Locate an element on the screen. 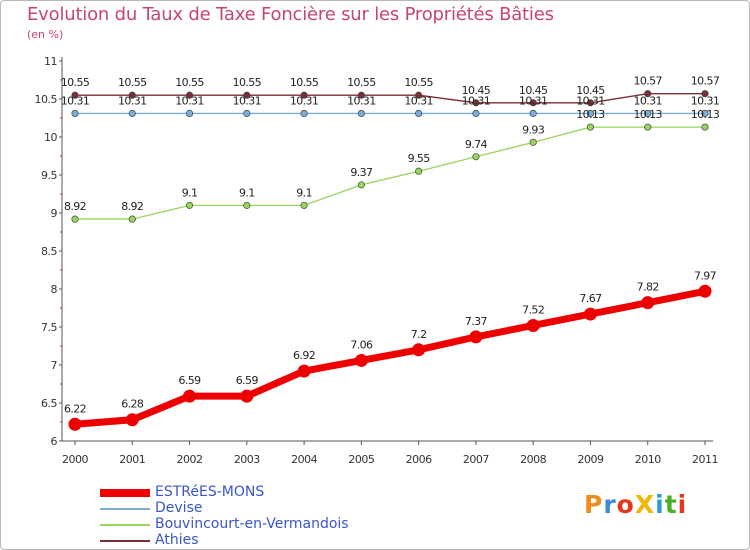  x-tick-label: 2010 is located at coordinates (648, 459).